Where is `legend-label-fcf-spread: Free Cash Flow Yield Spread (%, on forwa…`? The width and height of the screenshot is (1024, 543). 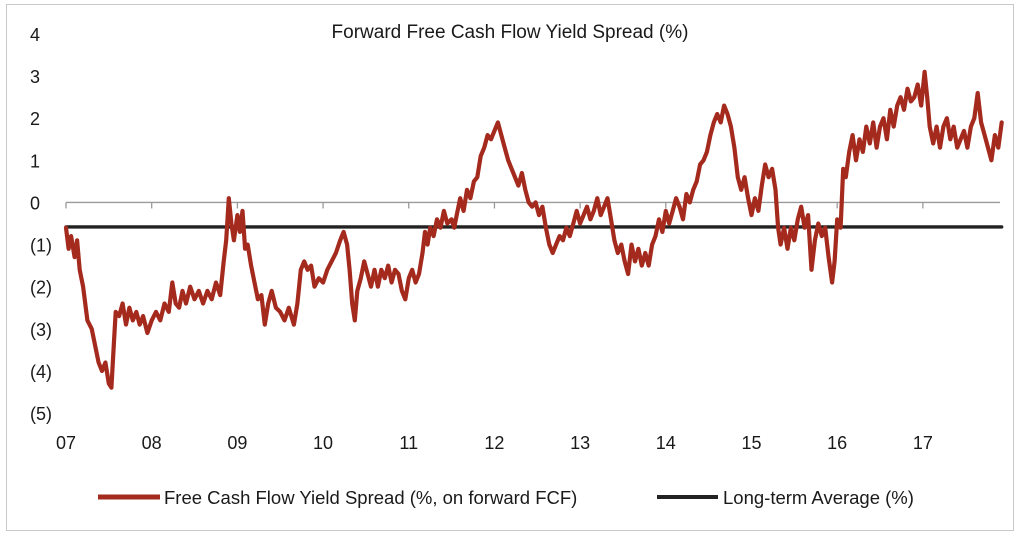
legend-label-fcf-spread: Free Cash Flow Yield Spread (%, on forwa… is located at coordinates (370, 497).